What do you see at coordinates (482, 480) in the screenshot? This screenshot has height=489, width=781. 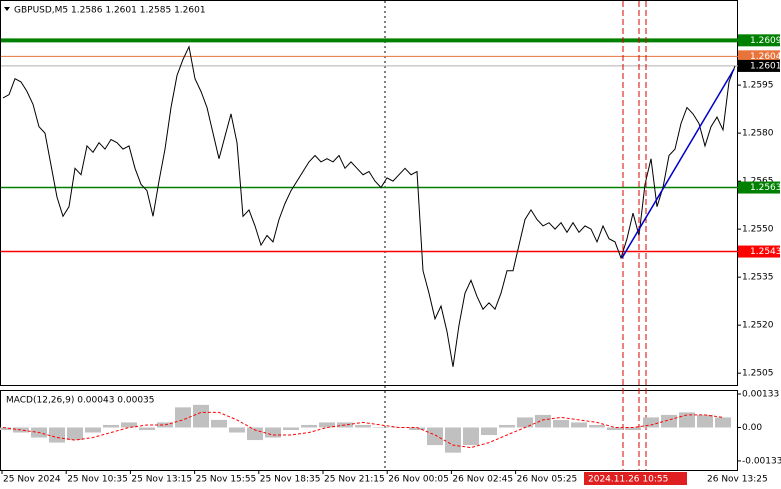 I see `x-tick-label: 26 Nov 02:45` at bounding box center [482, 480].